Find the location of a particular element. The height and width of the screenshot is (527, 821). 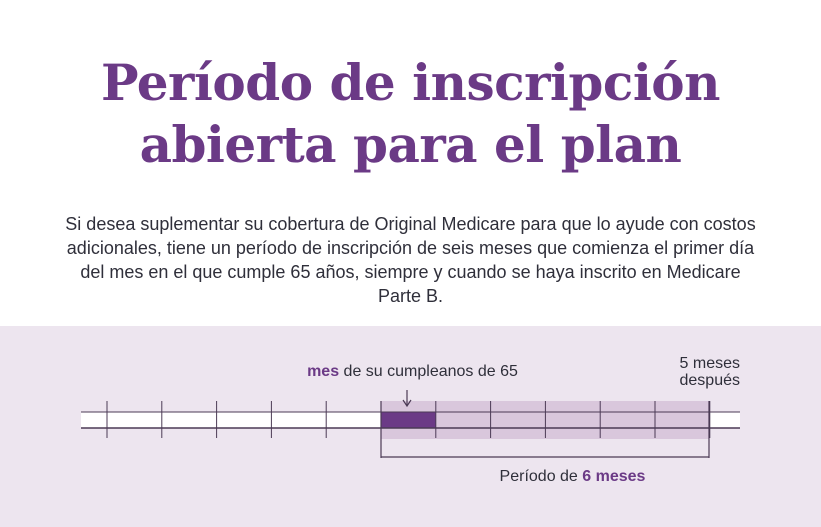

birthday-month-label-bold: mes is located at coordinates (323, 371).